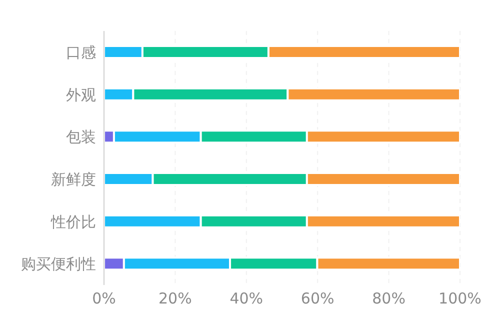 The width and height of the screenshot is (494, 326). I want to click on y-tick-label: 性价比, so click(73, 221).